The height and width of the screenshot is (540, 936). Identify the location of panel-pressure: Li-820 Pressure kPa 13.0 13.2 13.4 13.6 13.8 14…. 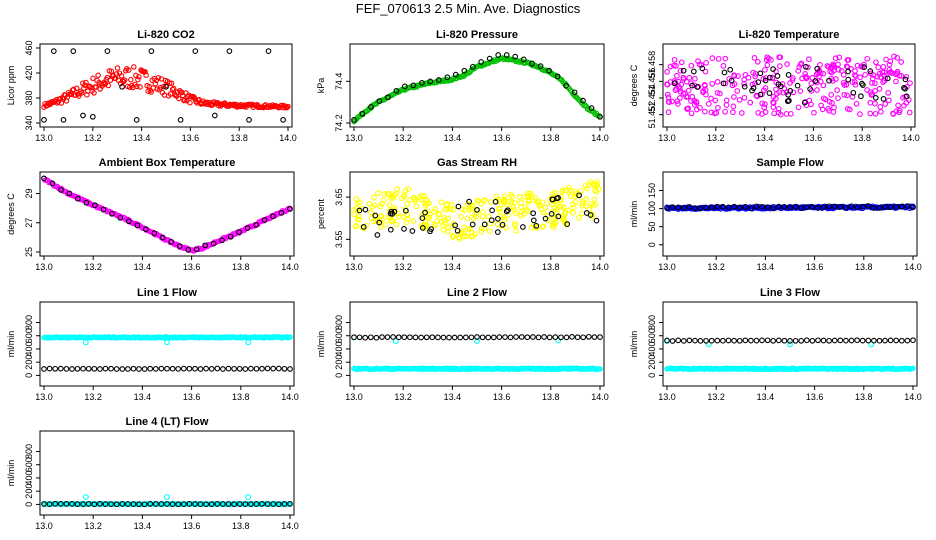
(462, 86).